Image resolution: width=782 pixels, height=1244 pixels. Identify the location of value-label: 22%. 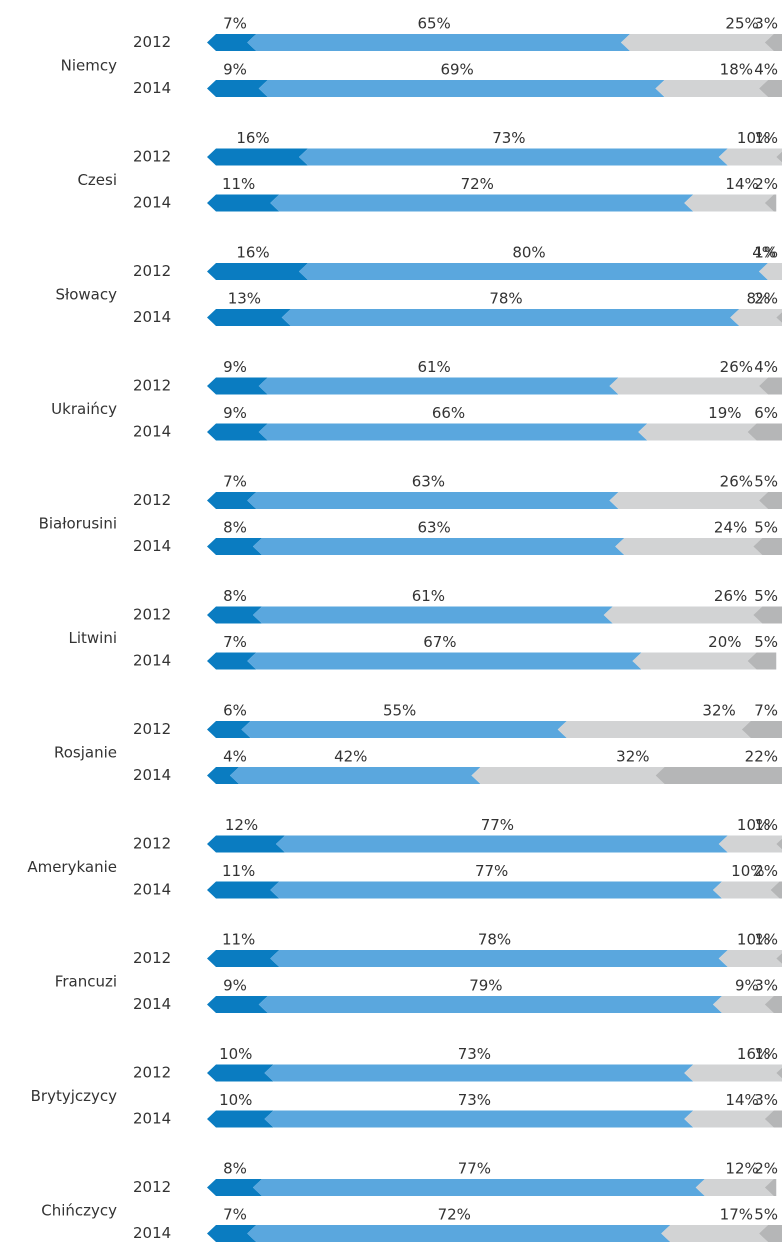
(761, 757).